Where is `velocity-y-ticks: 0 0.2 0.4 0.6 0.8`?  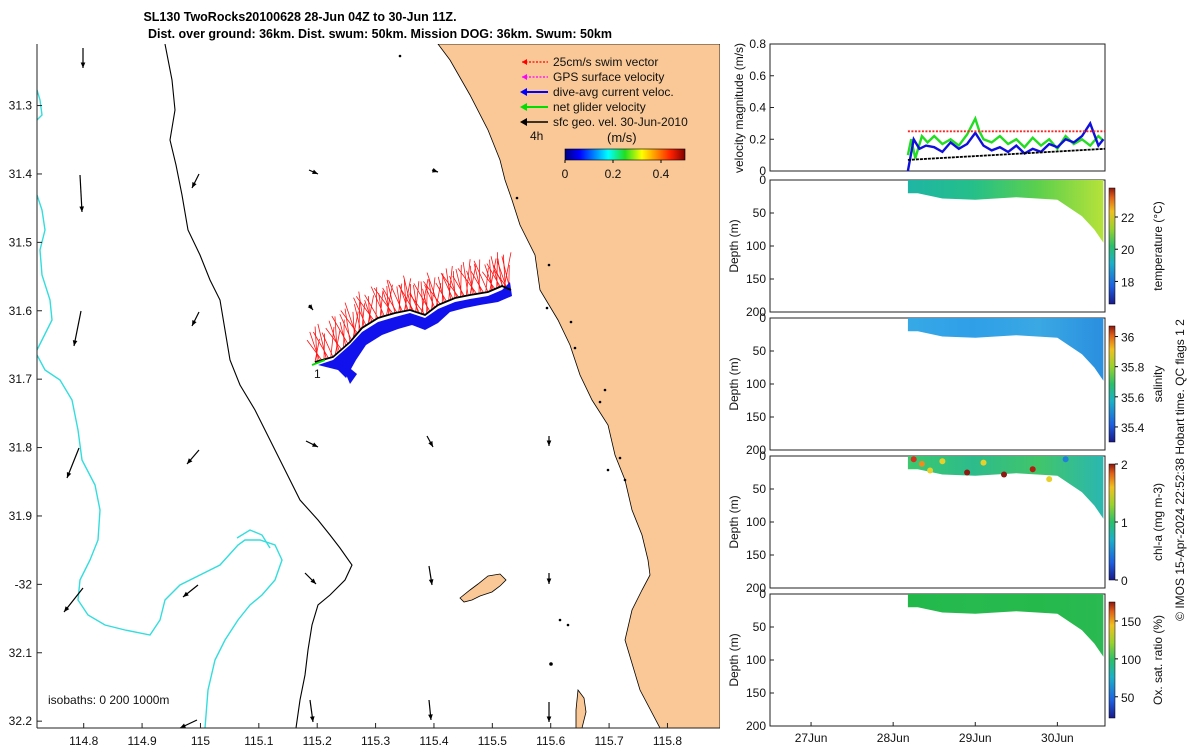 velocity-y-ticks: 0 0.2 0.4 0.6 0.8 is located at coordinates (761, 107).